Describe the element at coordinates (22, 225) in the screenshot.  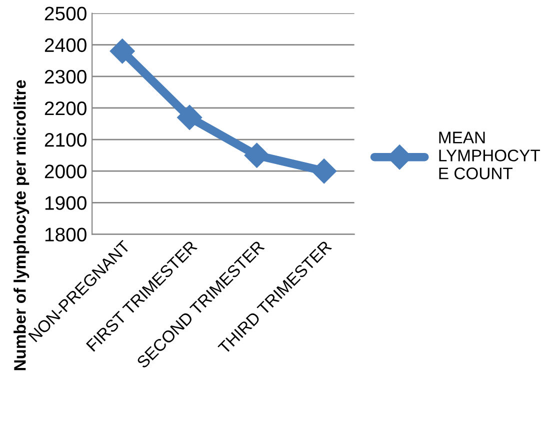
I see `y-axis-title: Number of lymphocyte per microlitre` at that location.